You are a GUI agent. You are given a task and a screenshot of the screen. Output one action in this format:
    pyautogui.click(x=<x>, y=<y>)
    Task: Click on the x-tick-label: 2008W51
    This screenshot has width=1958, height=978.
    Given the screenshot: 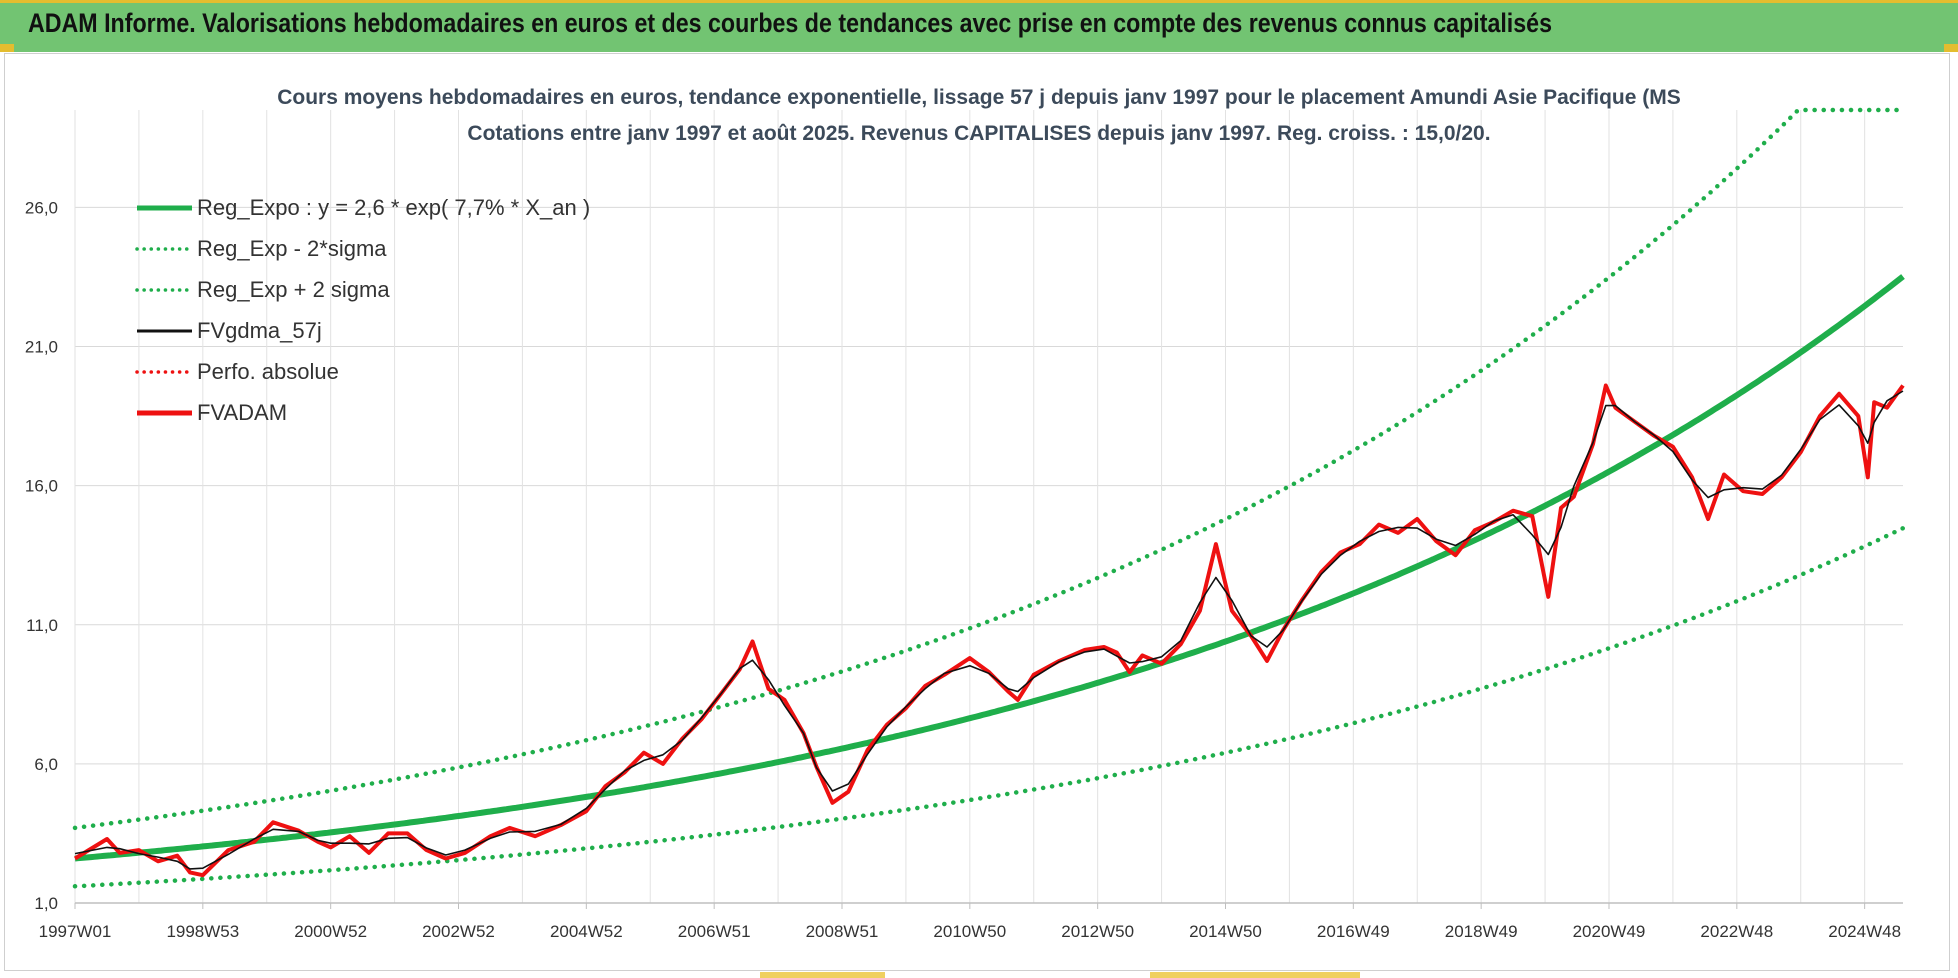 What is the action you would take?
    pyautogui.click(x=842, y=931)
    